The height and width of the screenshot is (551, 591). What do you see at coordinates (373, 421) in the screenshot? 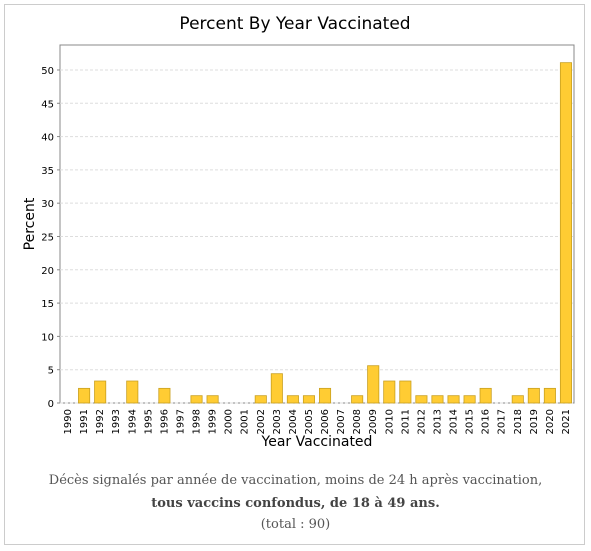
I see `x-tick-label: 2009` at bounding box center [373, 421].